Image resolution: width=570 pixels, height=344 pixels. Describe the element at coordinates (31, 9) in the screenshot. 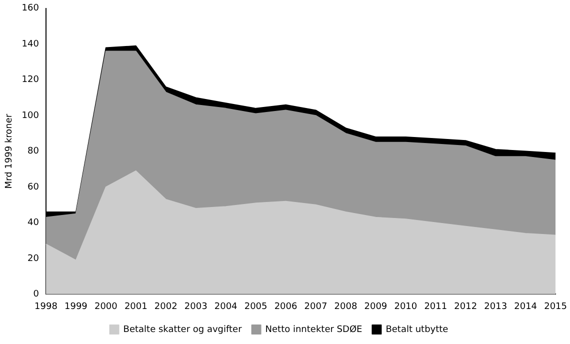

I see `y-tick-label: 160` at that location.